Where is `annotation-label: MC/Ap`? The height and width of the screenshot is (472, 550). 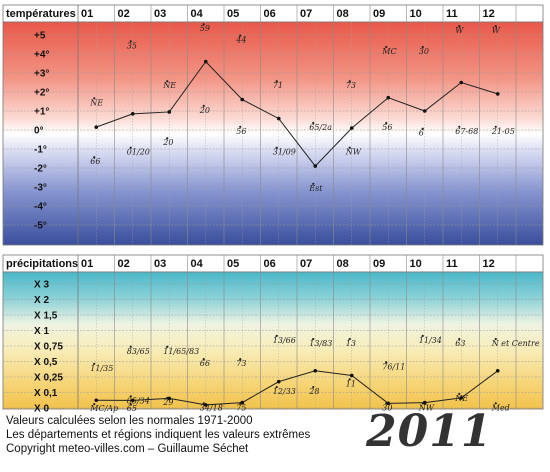
annotation-label: MC/Ap is located at coordinates (103, 408).